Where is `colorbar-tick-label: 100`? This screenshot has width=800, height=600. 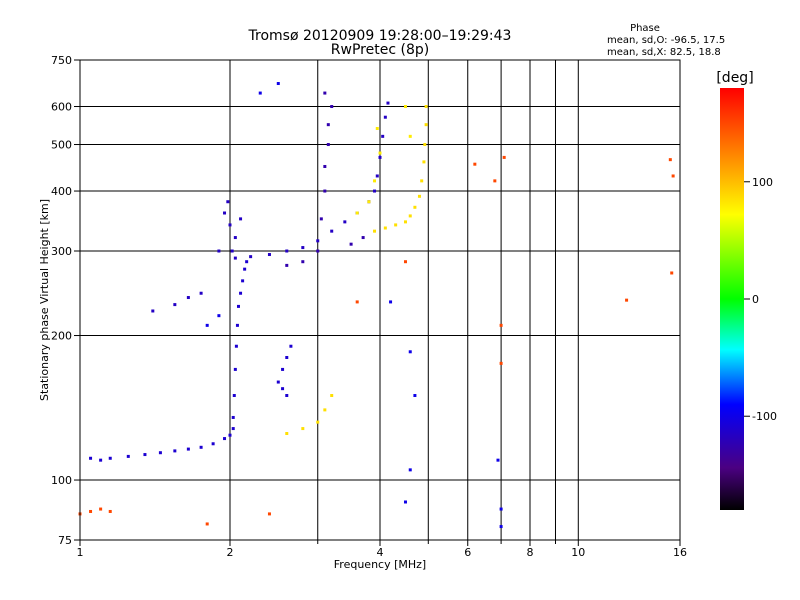 colorbar-tick-label: 100 is located at coordinates (762, 182).